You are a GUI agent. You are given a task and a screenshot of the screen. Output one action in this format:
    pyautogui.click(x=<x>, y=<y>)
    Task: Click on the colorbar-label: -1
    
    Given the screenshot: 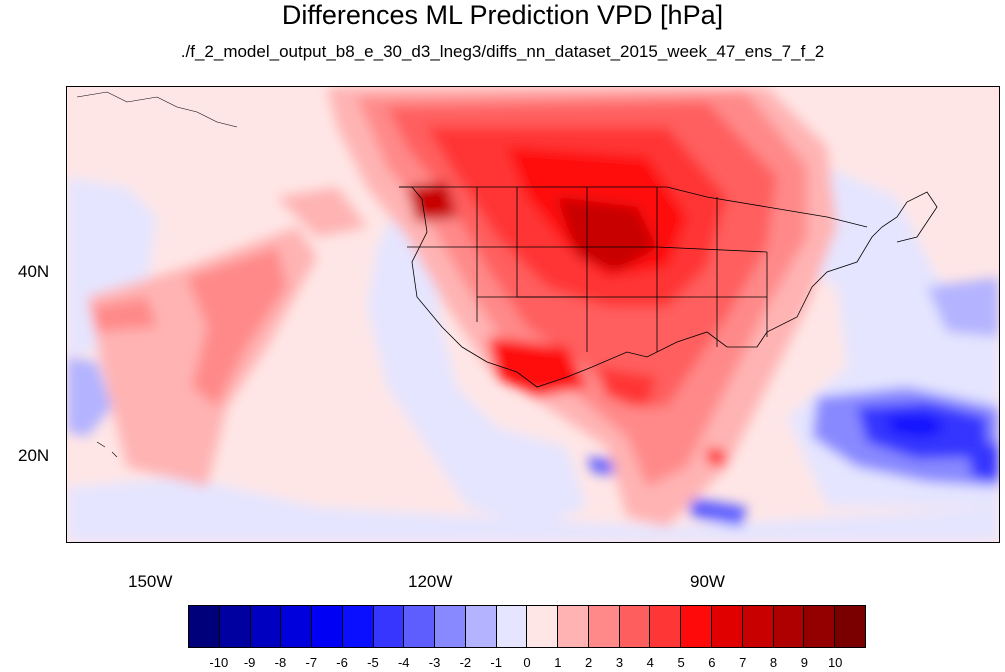 What is the action you would take?
    pyautogui.click(x=496, y=662)
    